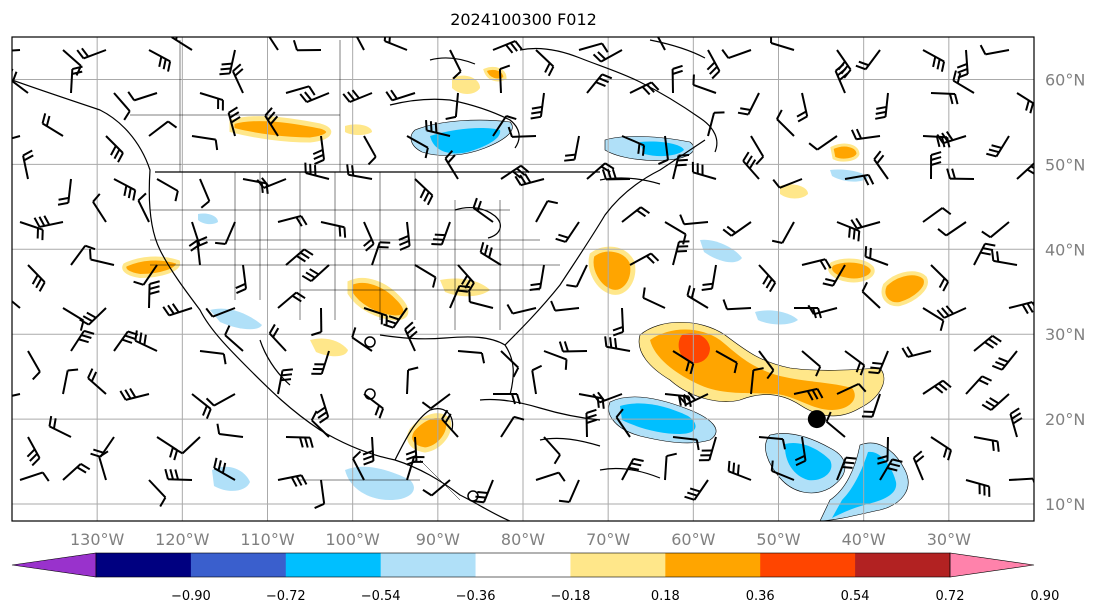 This screenshot has width=1105, height=615. What do you see at coordinates (280, 129) in the screenshot?
I see `contour-positive-canada` at bounding box center [280, 129].